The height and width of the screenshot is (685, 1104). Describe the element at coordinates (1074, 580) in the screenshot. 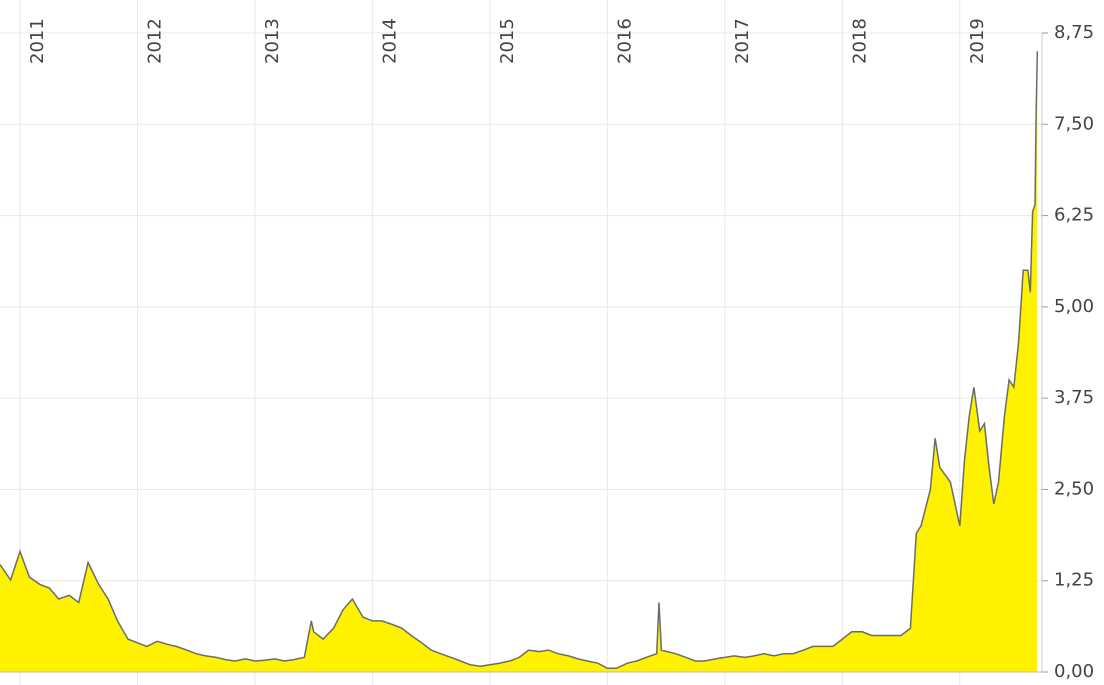

I see `y-tick-label: 1,25` at that location.